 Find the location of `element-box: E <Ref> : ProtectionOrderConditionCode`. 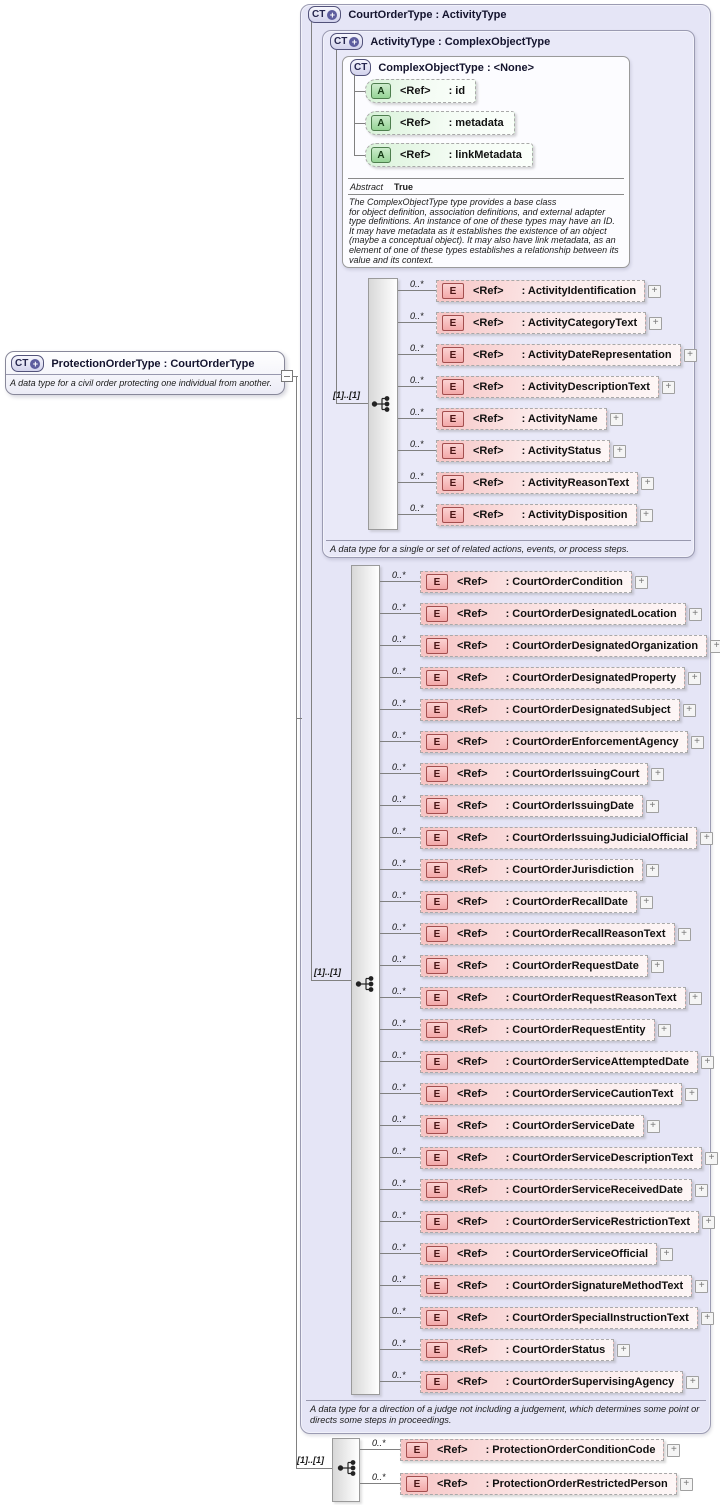

element-box: E <Ref> : ProtectionOrderConditionCode is located at coordinates (532, 1450).